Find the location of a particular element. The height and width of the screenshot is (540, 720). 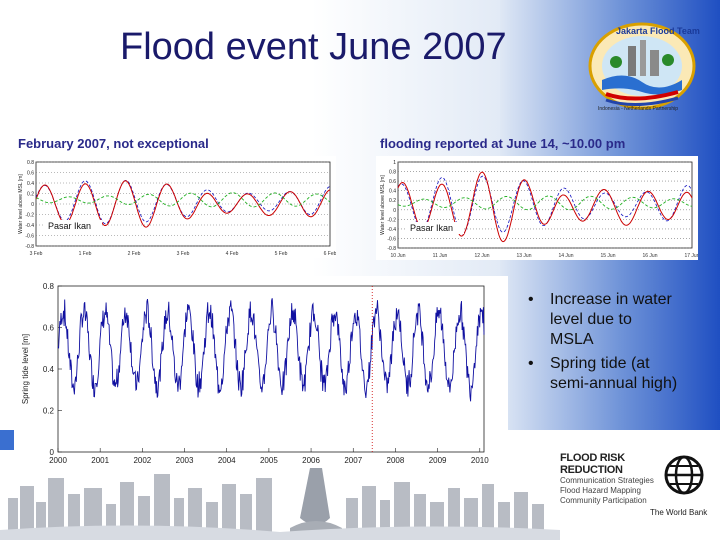

x-tick-label: 15 Jun is located at coordinates (607, 256).